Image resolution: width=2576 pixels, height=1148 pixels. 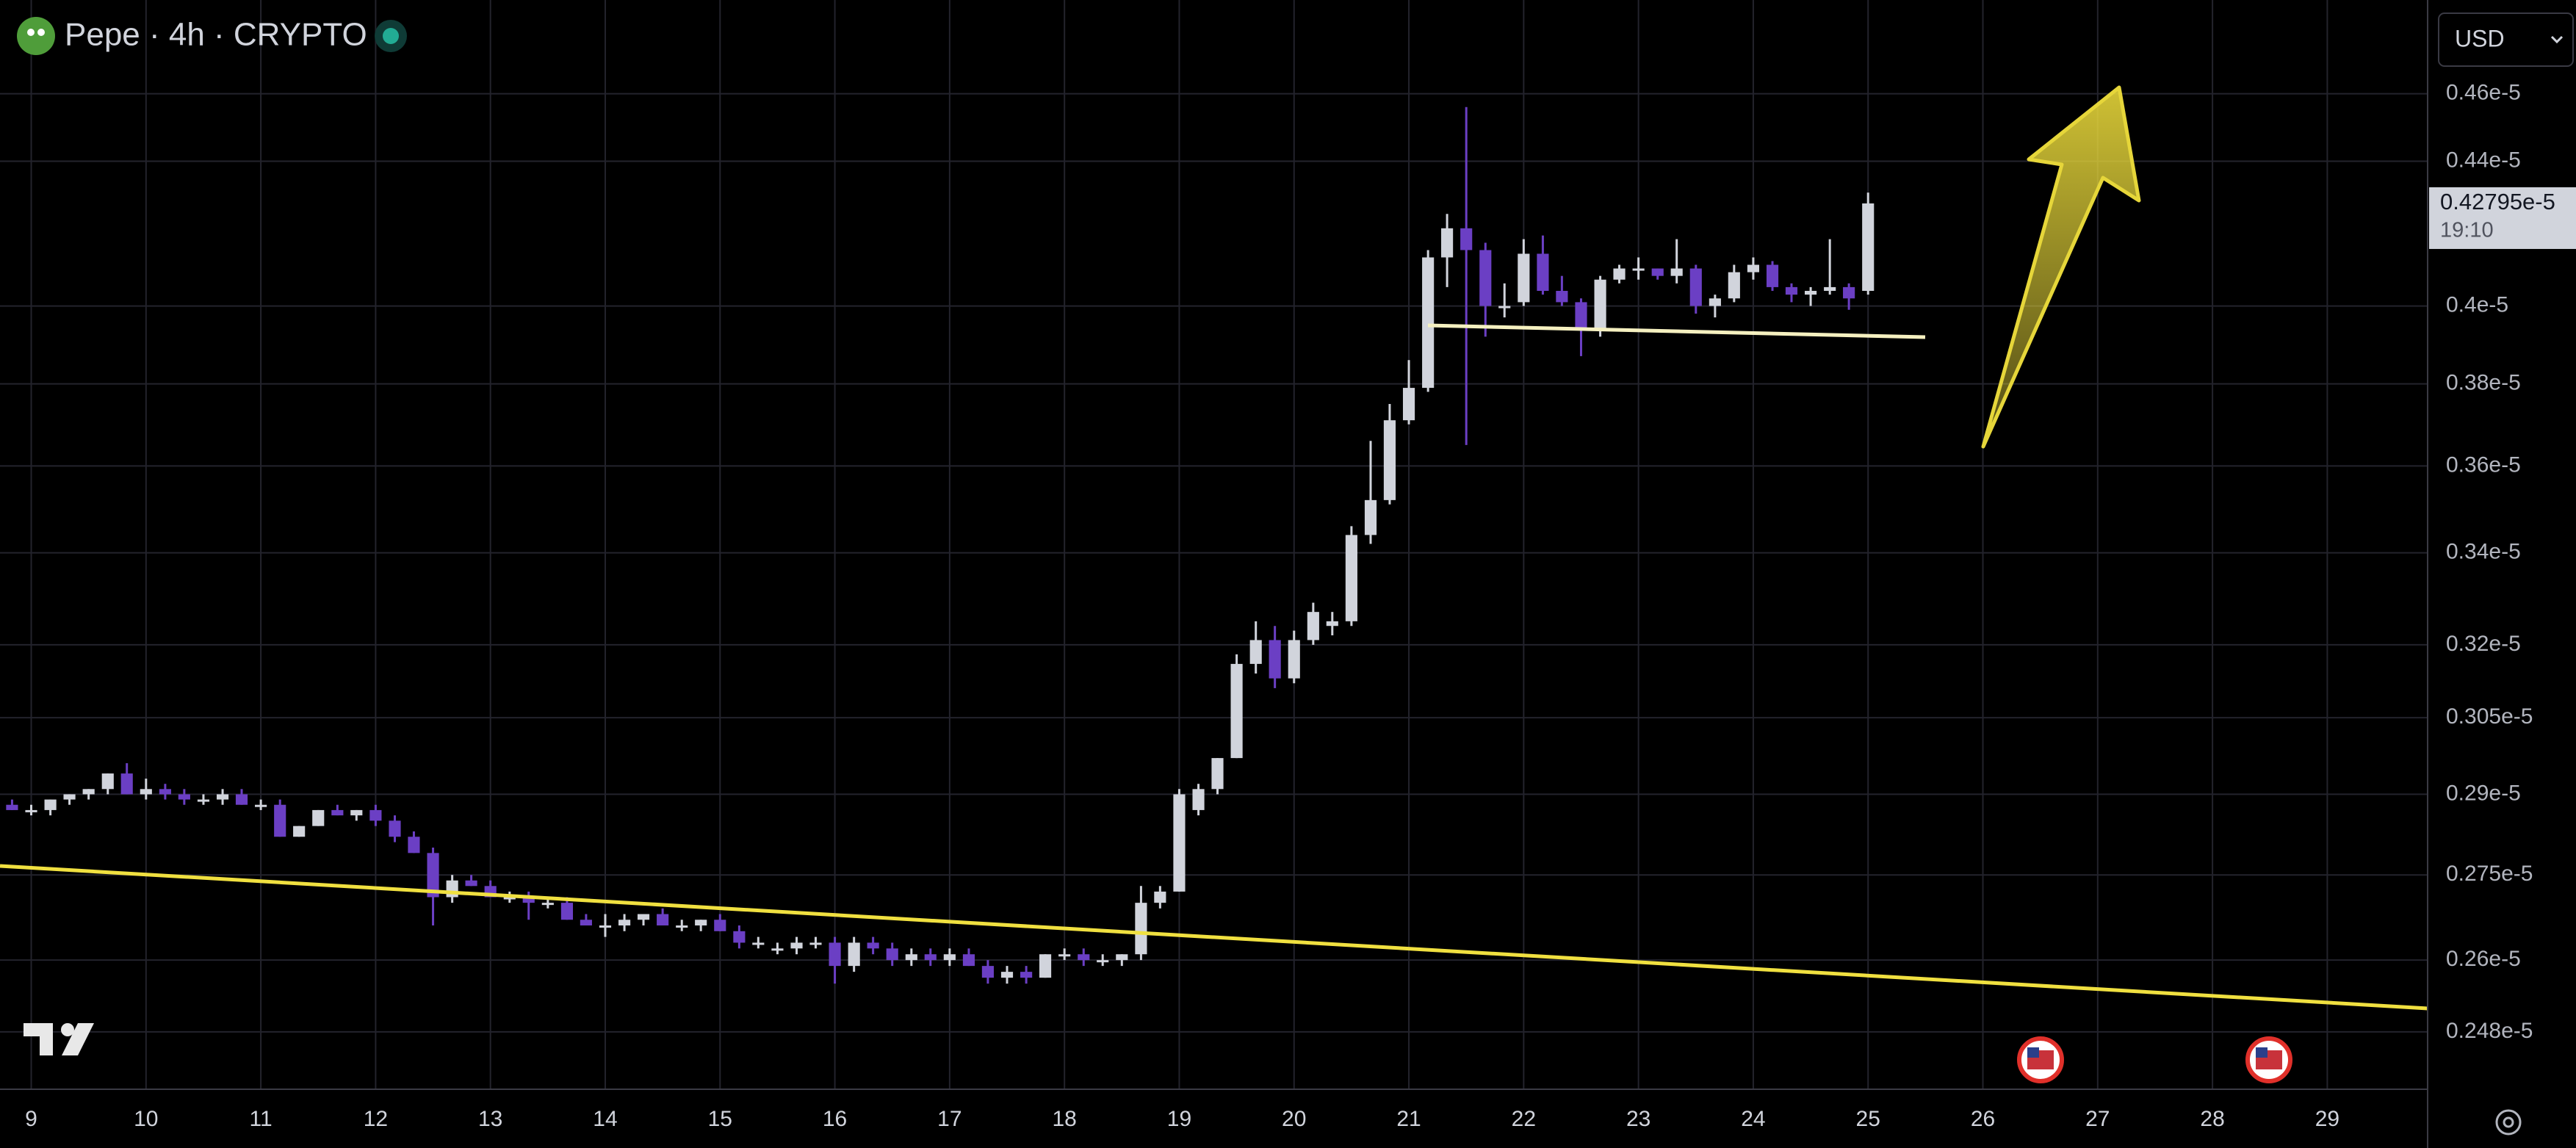 I want to click on y-tick-label: 0.36e-5, so click(x=2483, y=464).